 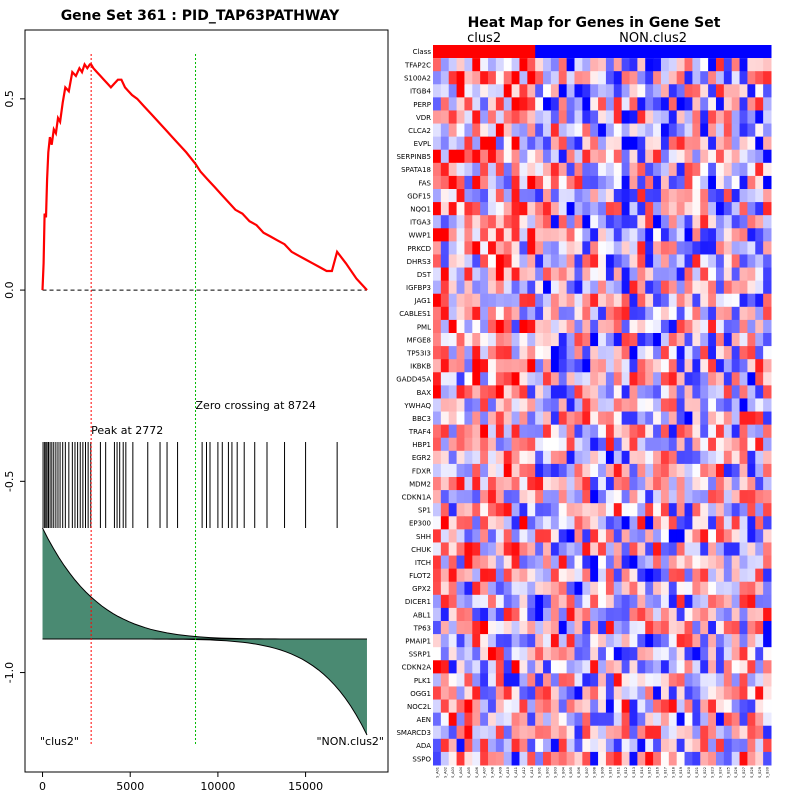 What do you see at coordinates (421, 589) in the screenshot?
I see `gene-label: GPX2` at bounding box center [421, 589].